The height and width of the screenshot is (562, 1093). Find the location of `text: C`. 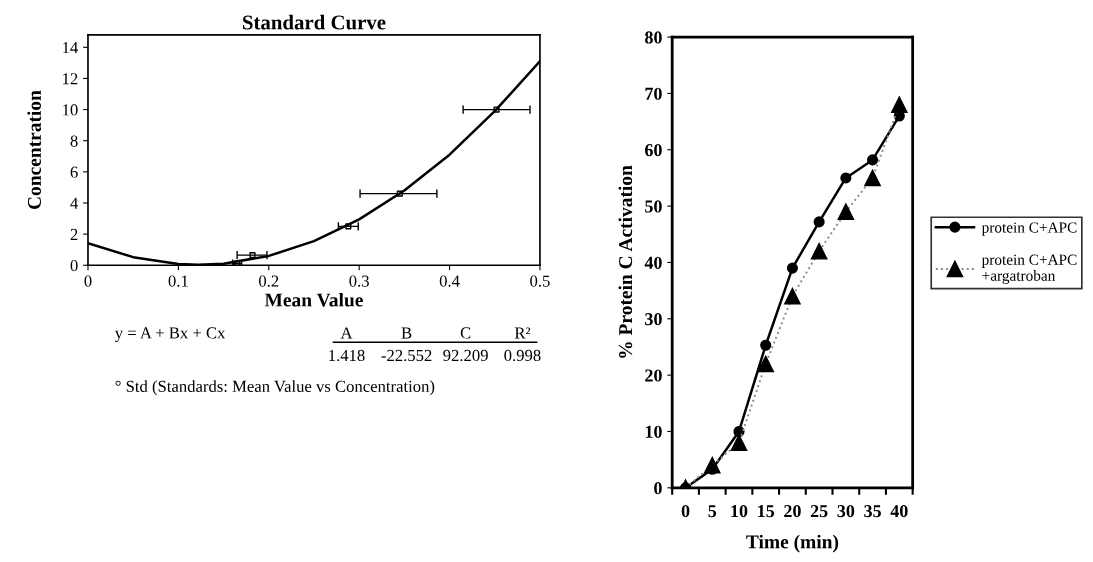

text: C is located at coordinates (465, 333).